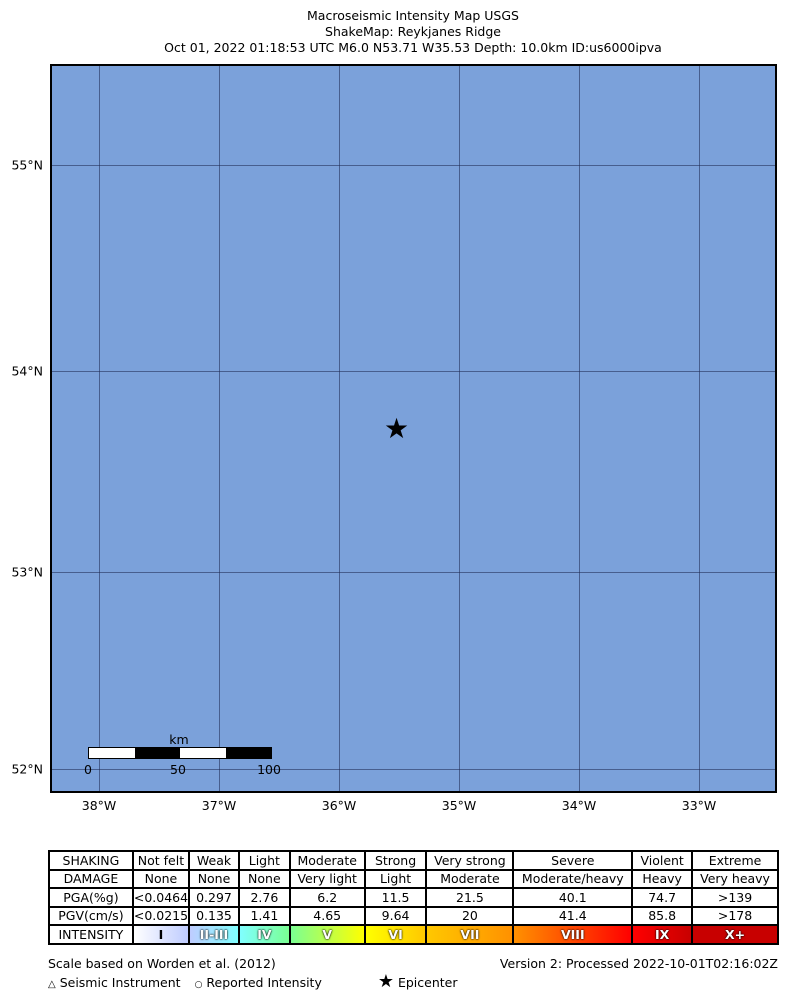 The image size is (787, 1004). Describe the element at coordinates (662, 860) in the screenshot. I see `table-cell: Violent` at that location.